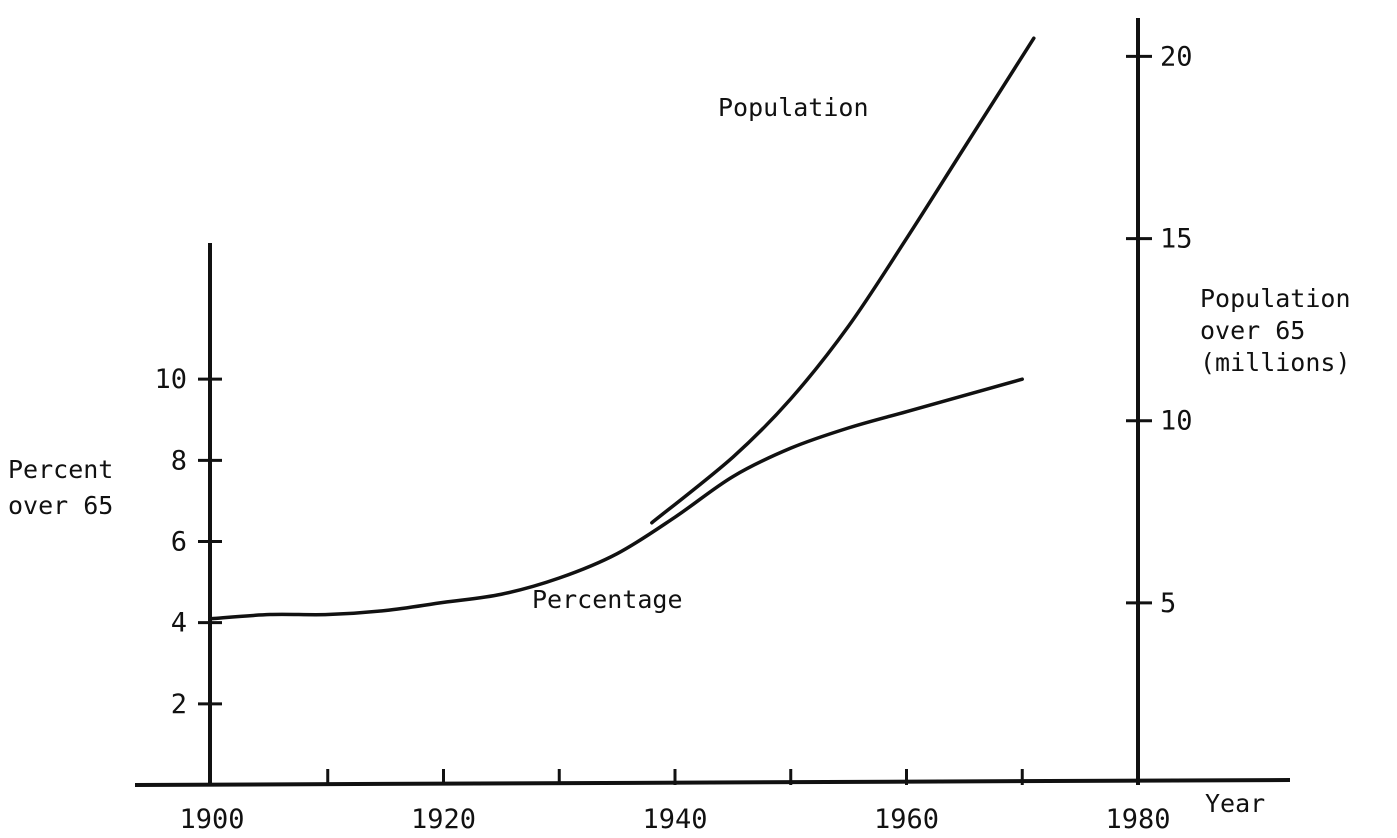 Image resolution: width=1397 pixels, height=838 pixels. What do you see at coordinates (1176, 421) in the screenshot?
I see `right-y-tick-label: 10` at bounding box center [1176, 421].